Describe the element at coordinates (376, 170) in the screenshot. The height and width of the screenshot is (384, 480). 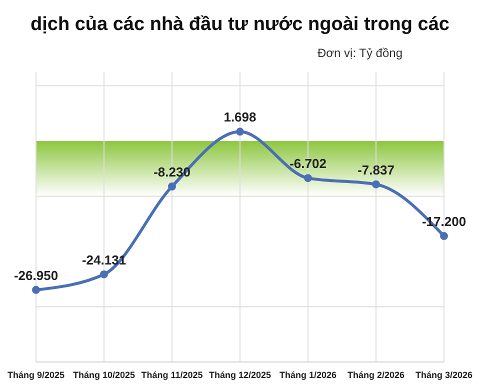
I see `data-label: -7.837` at that location.